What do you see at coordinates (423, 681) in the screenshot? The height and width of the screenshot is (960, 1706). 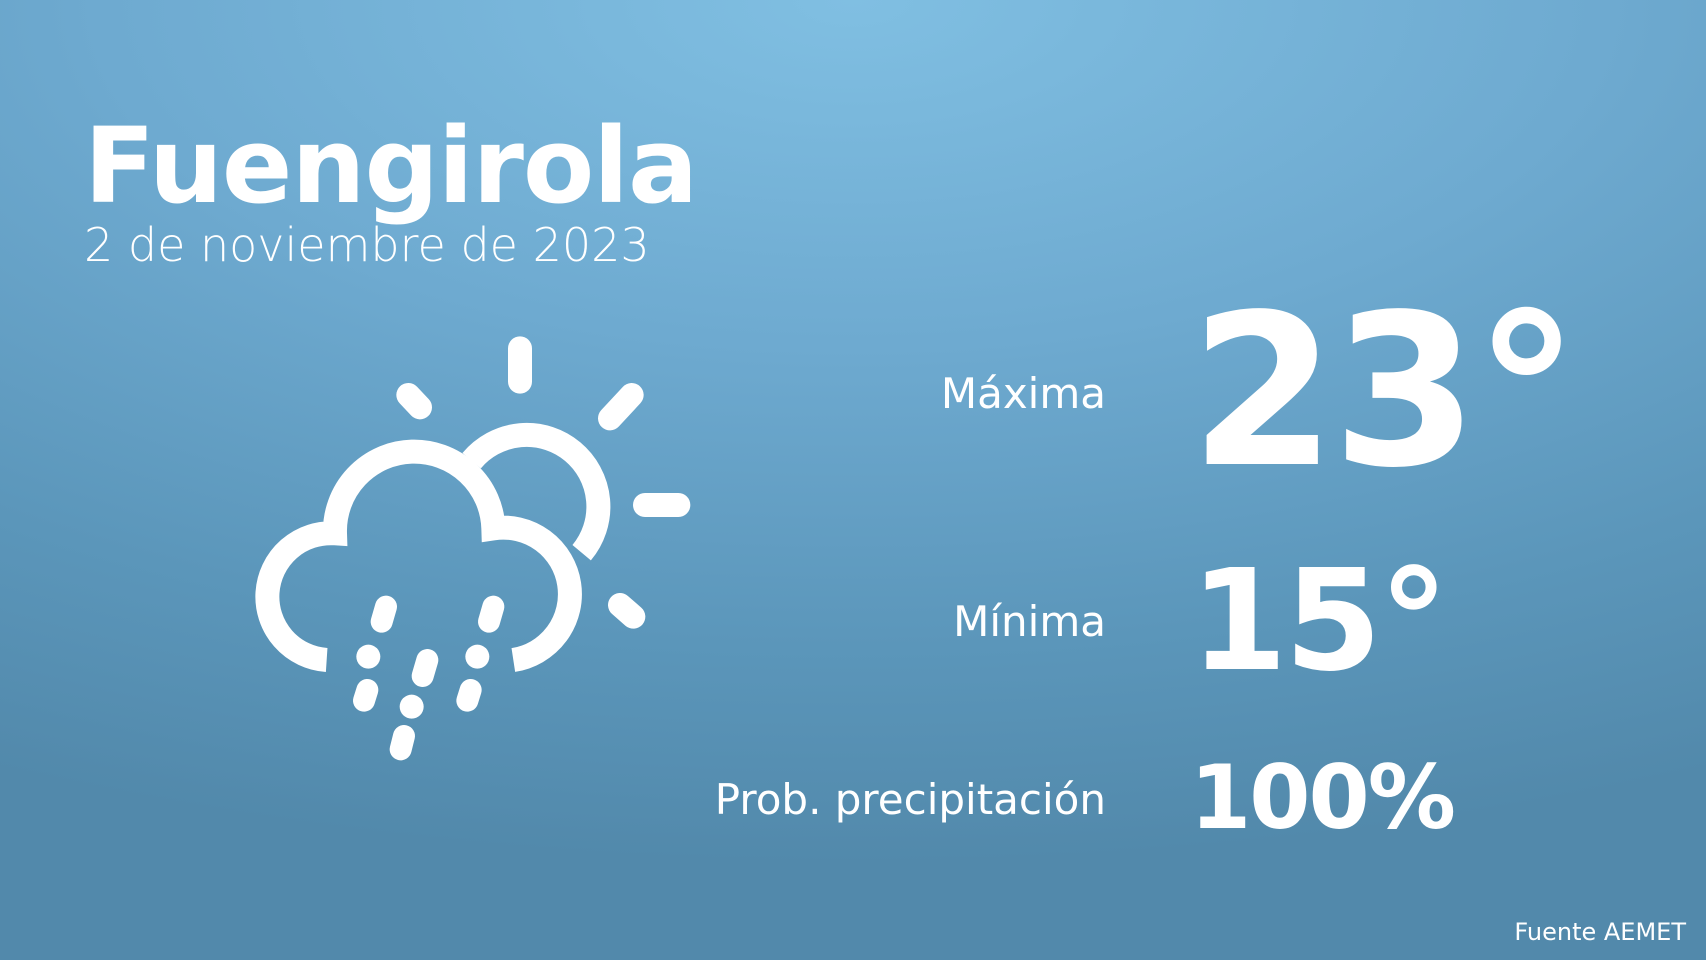 I see `snow-dots-icon` at bounding box center [423, 681].